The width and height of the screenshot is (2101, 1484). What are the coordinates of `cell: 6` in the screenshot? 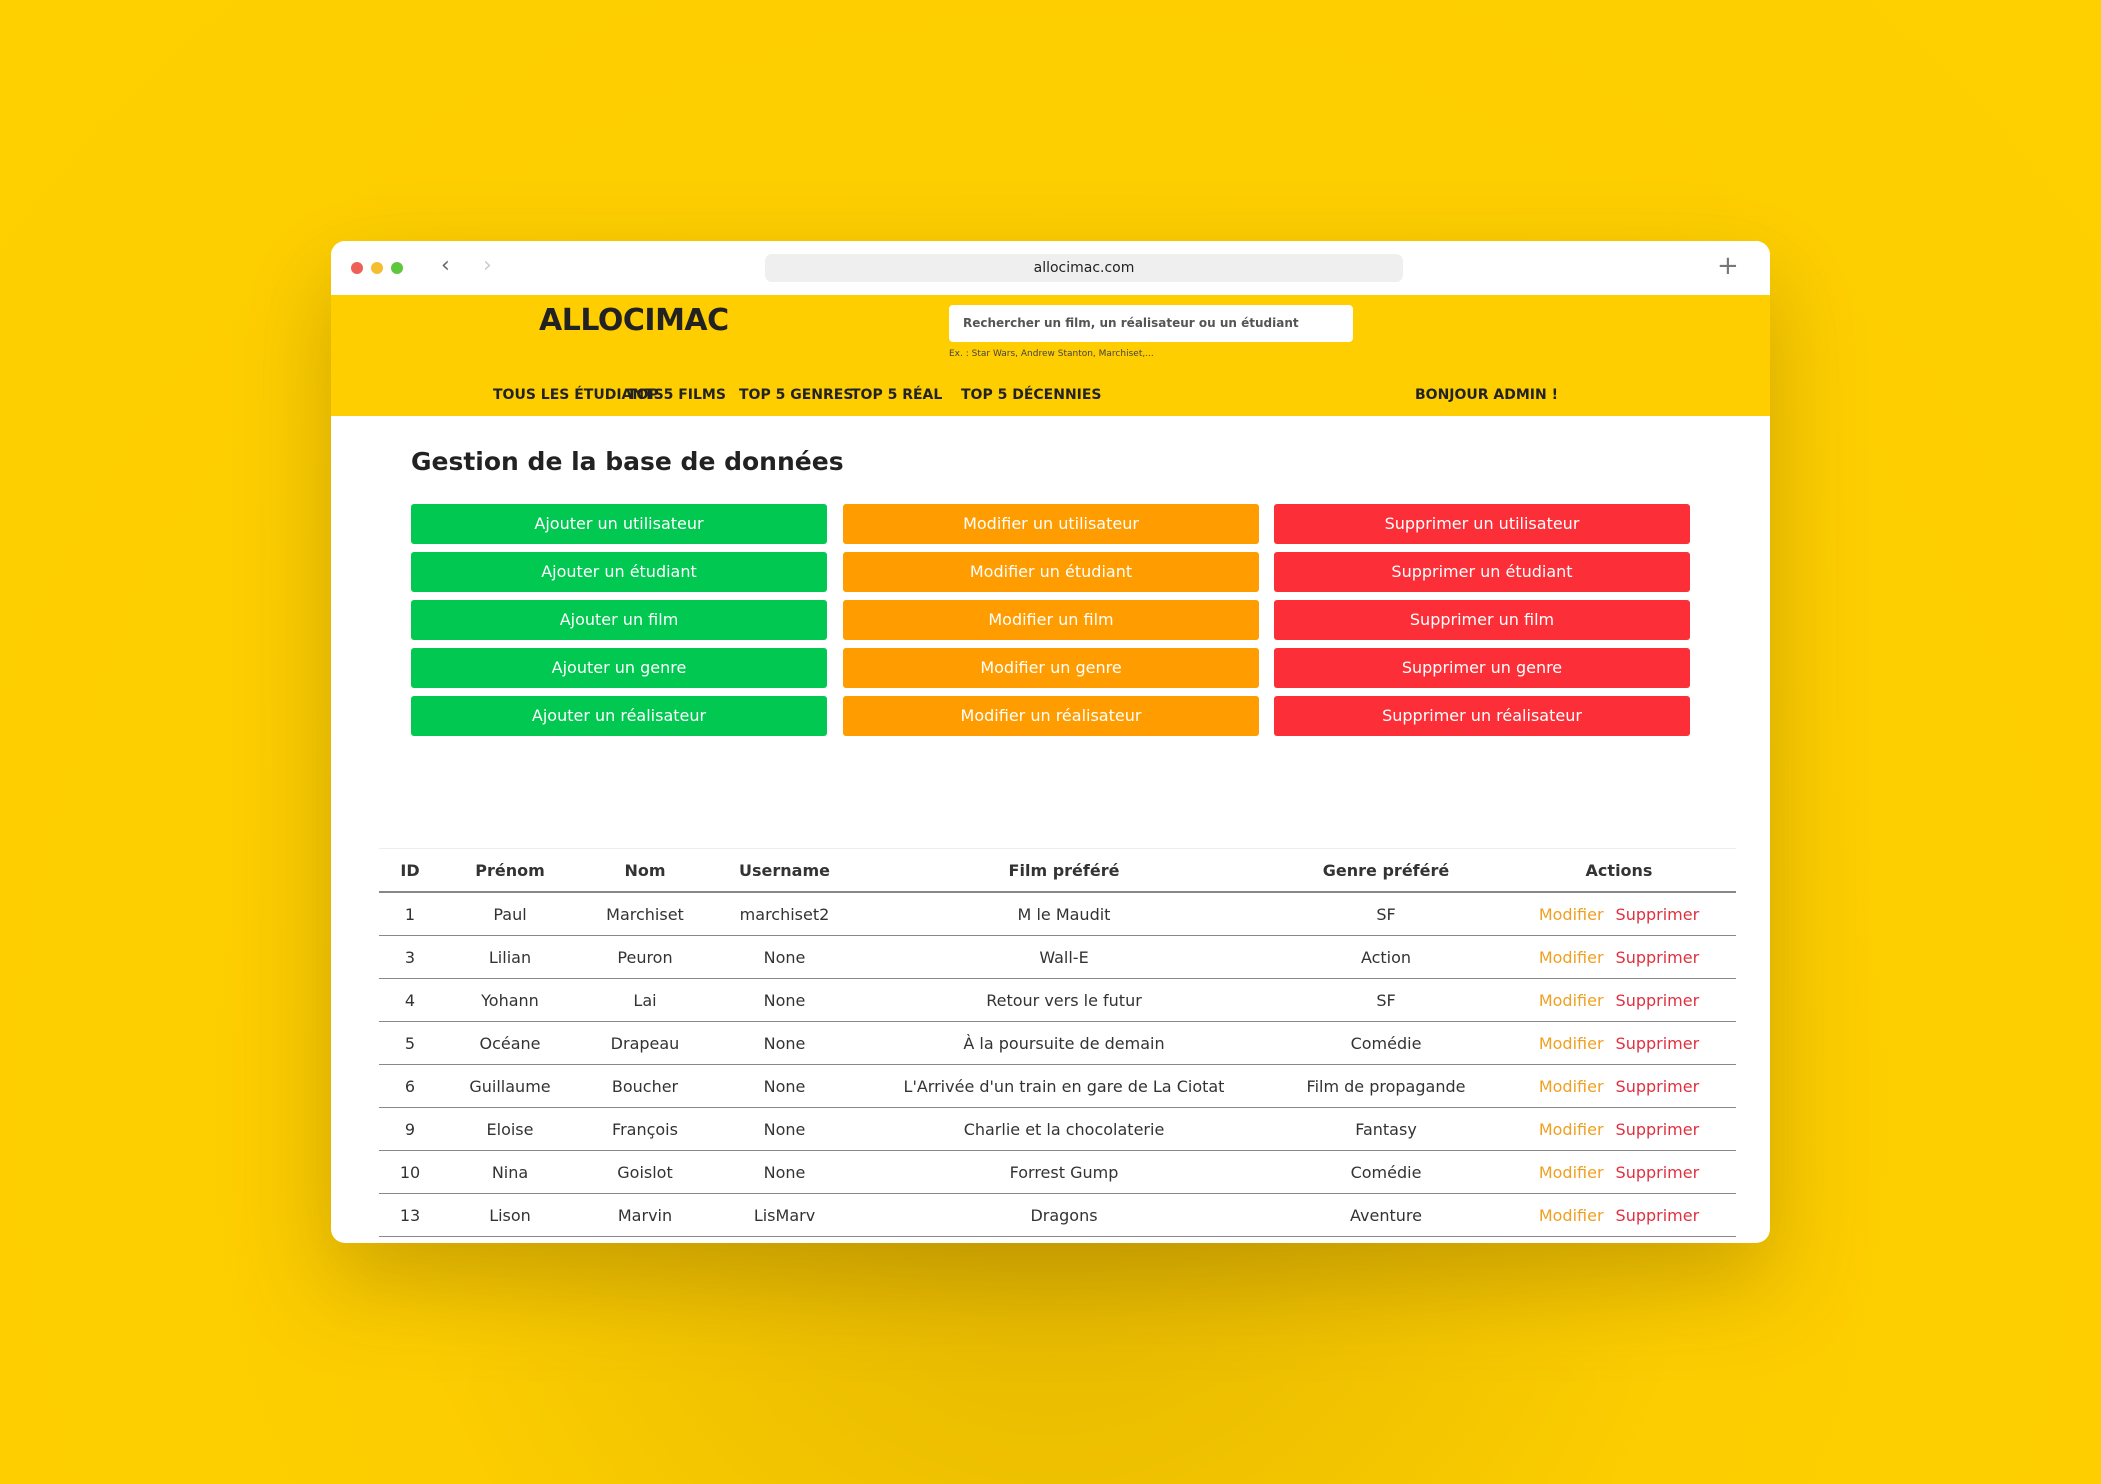 It's located at (410, 1086).